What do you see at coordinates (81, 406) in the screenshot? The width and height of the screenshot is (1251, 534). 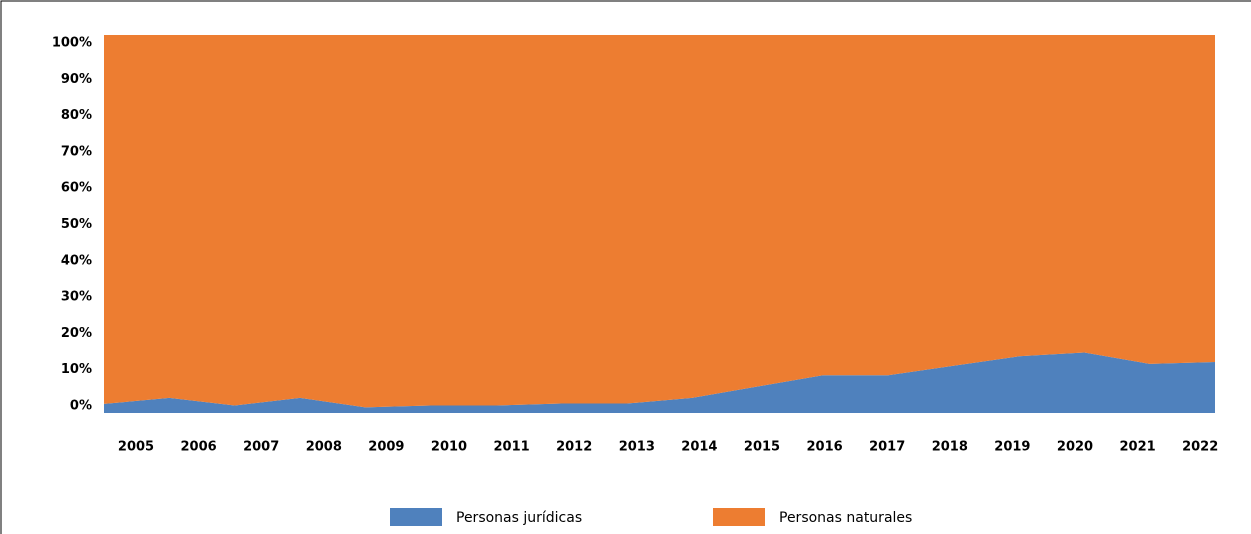 I see `y-tick-label: 0%` at bounding box center [81, 406].